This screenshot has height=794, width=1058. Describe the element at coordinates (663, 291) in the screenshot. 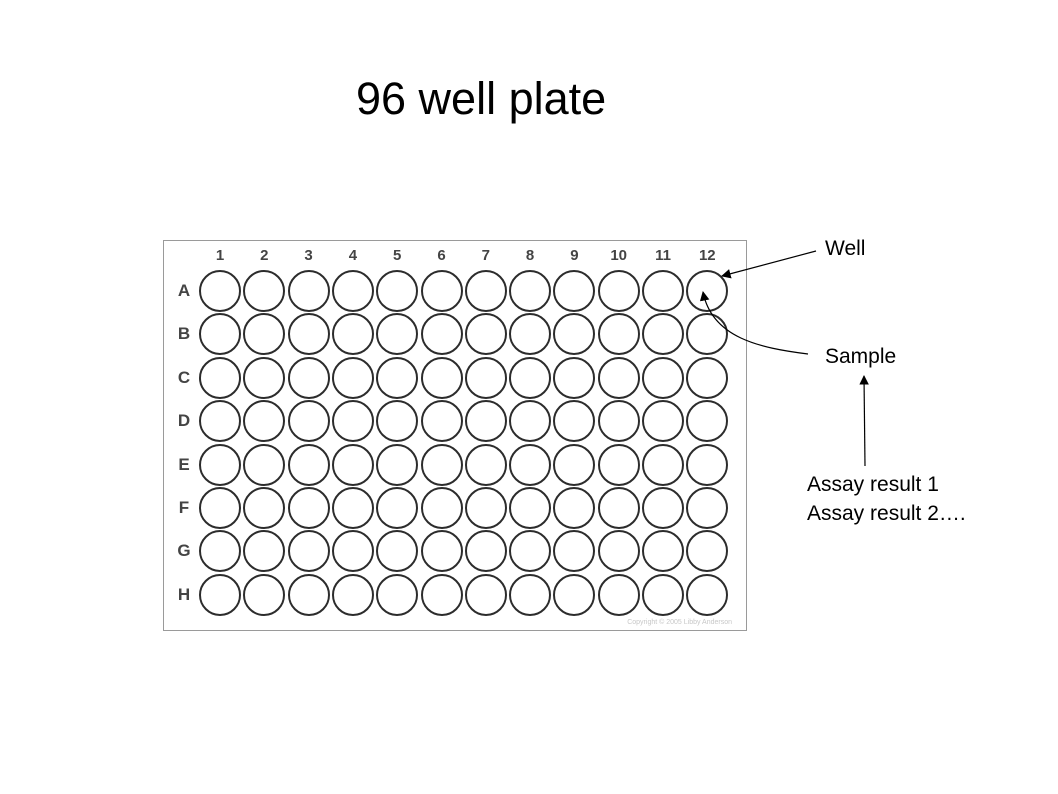

I see `well-A11` at that location.